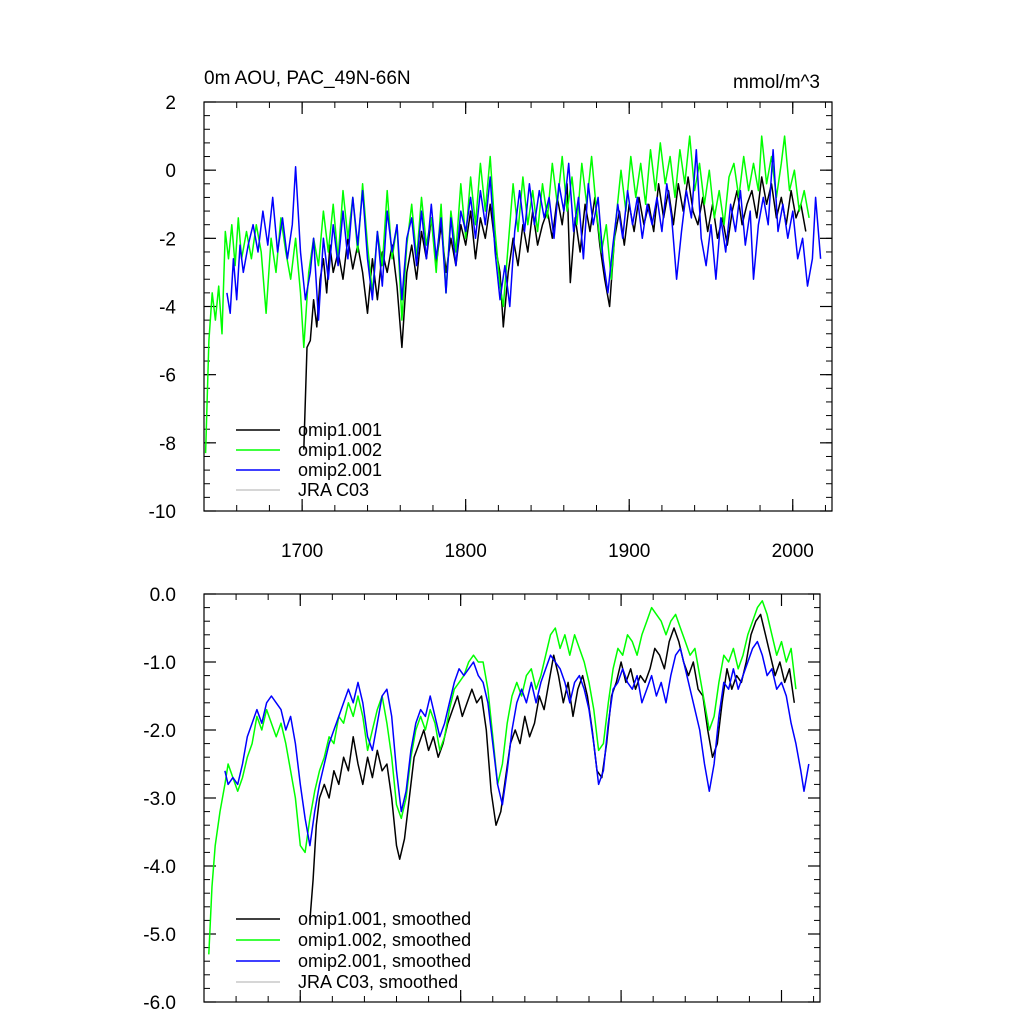 Image resolution: width=1024 pixels, height=1029 pixels. Describe the element at coordinates (340, 450) in the screenshot. I see `legend-label: omip1.002` at that location.